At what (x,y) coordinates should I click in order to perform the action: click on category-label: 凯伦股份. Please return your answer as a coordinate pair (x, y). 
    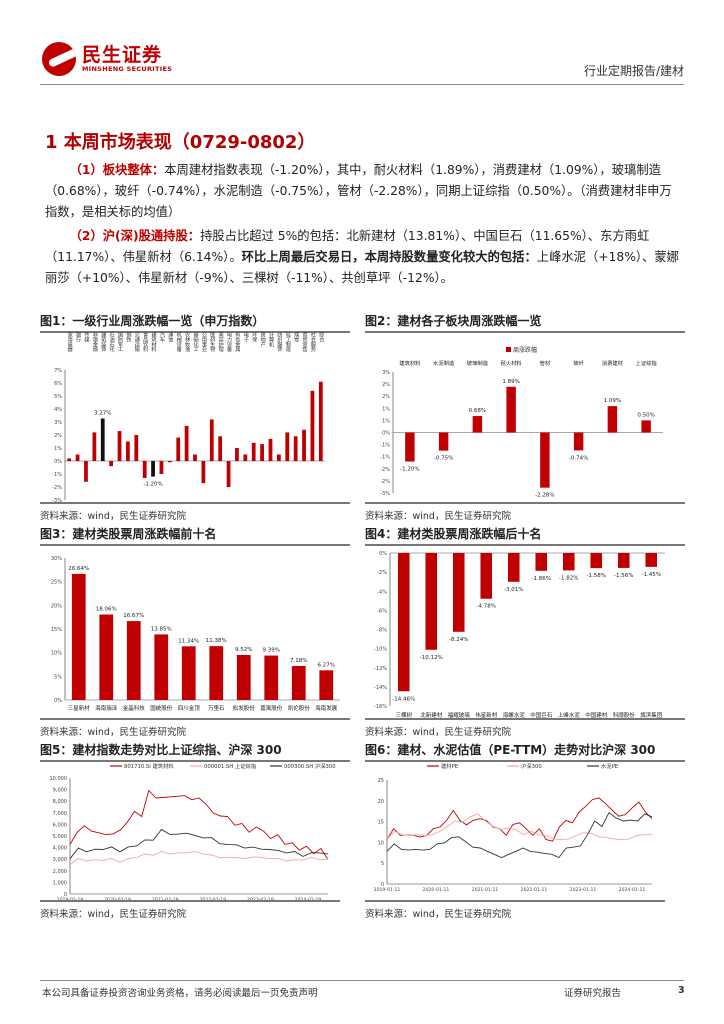
    Looking at the image, I should click on (299, 708).